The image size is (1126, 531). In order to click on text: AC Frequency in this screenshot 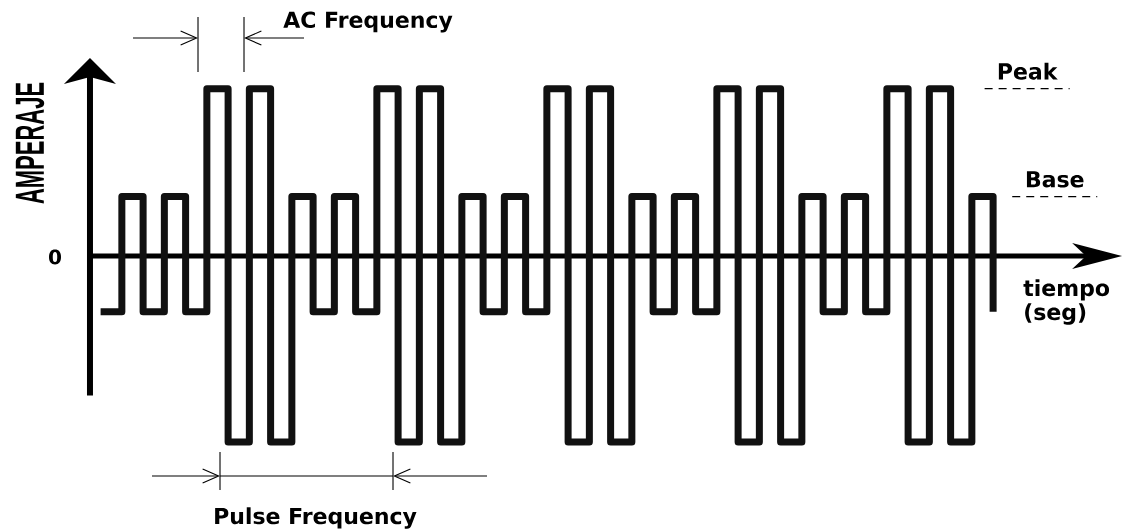, I will do `click(368, 22)`.